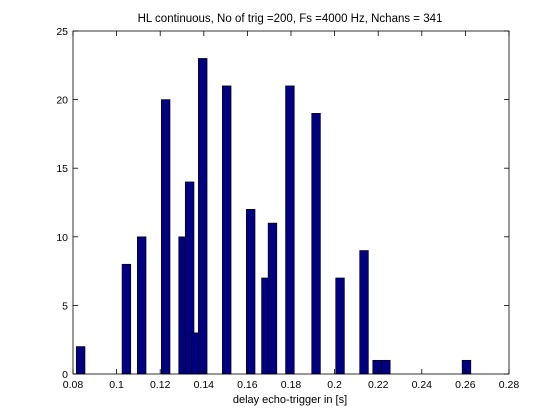 The image size is (560, 420). Describe the element at coordinates (465, 385) in the screenshot. I see `x-tick-label: 0.26` at that location.